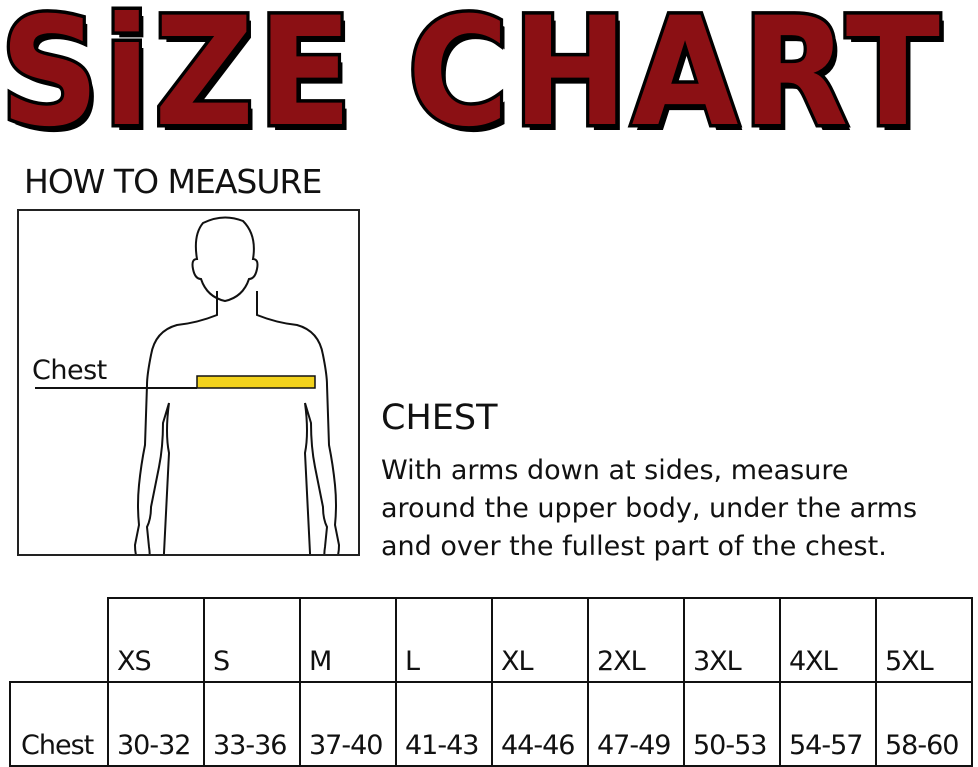 The width and height of the screenshot is (978, 767). Describe the element at coordinates (59, 724) in the screenshot. I see `row-label: Chest` at that location.